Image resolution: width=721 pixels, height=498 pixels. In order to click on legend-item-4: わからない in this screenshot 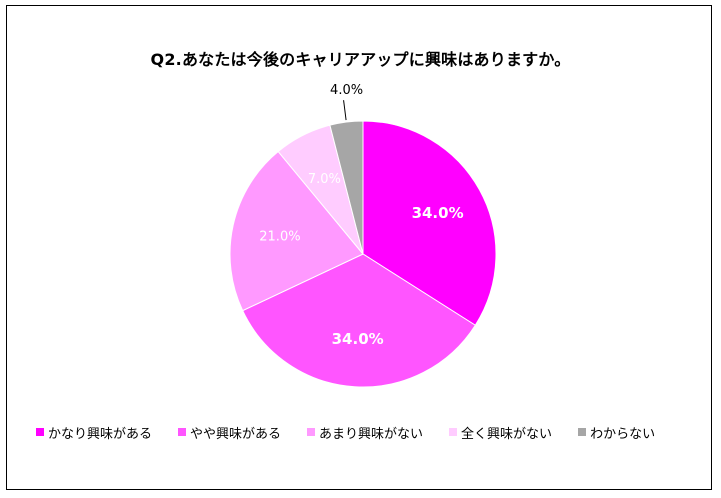, I will do `click(616, 432)`.